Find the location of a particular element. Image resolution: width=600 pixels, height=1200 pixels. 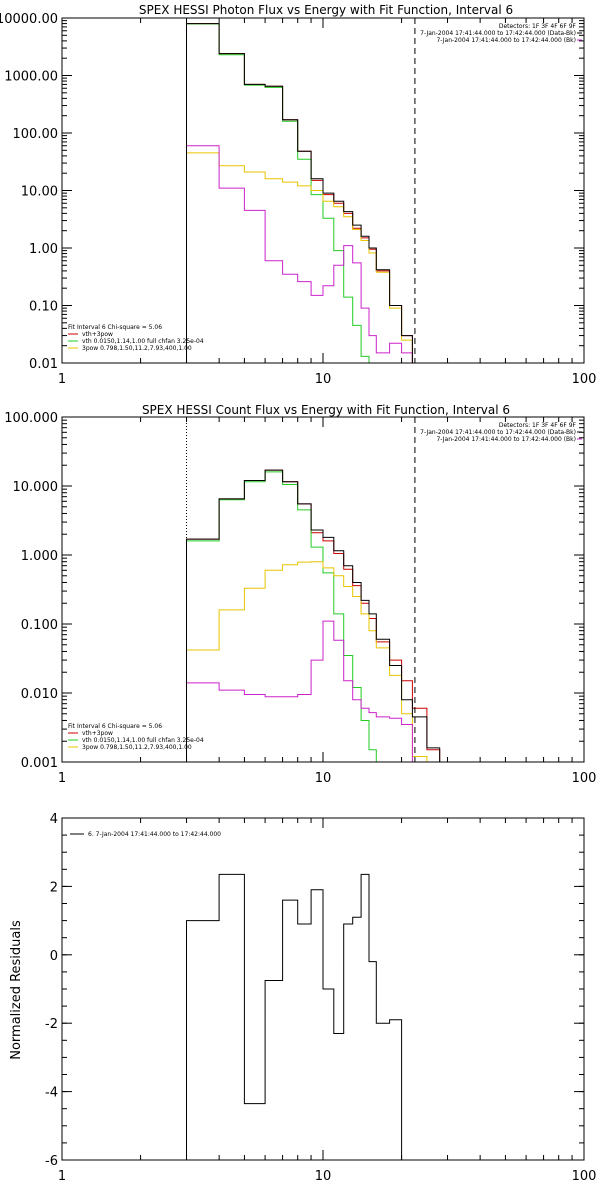

y-tick-label: 10.000 is located at coordinates (36, 487).